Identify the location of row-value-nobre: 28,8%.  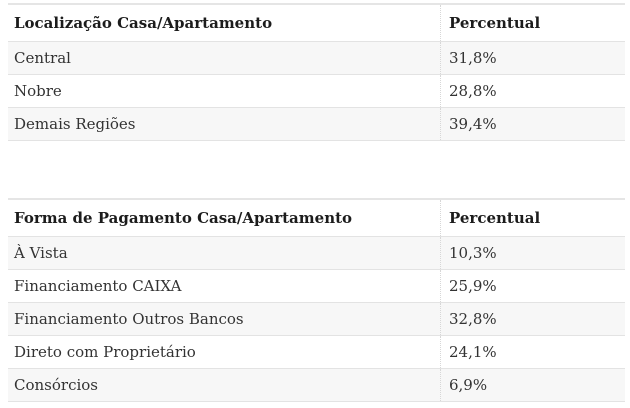
(532, 91).